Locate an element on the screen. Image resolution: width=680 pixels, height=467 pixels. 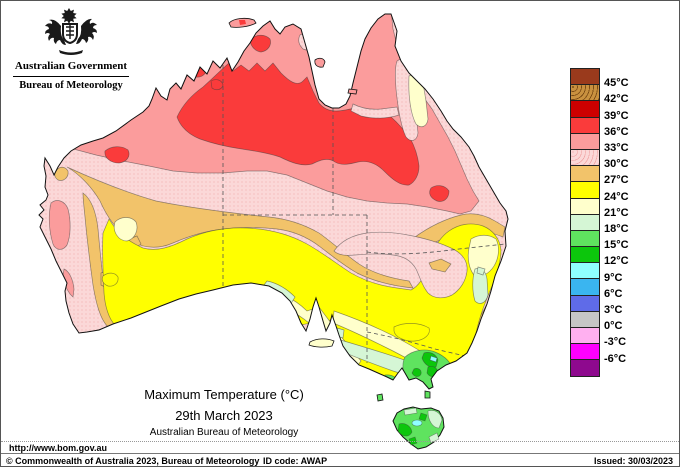
island-king is located at coordinates (380, 397).